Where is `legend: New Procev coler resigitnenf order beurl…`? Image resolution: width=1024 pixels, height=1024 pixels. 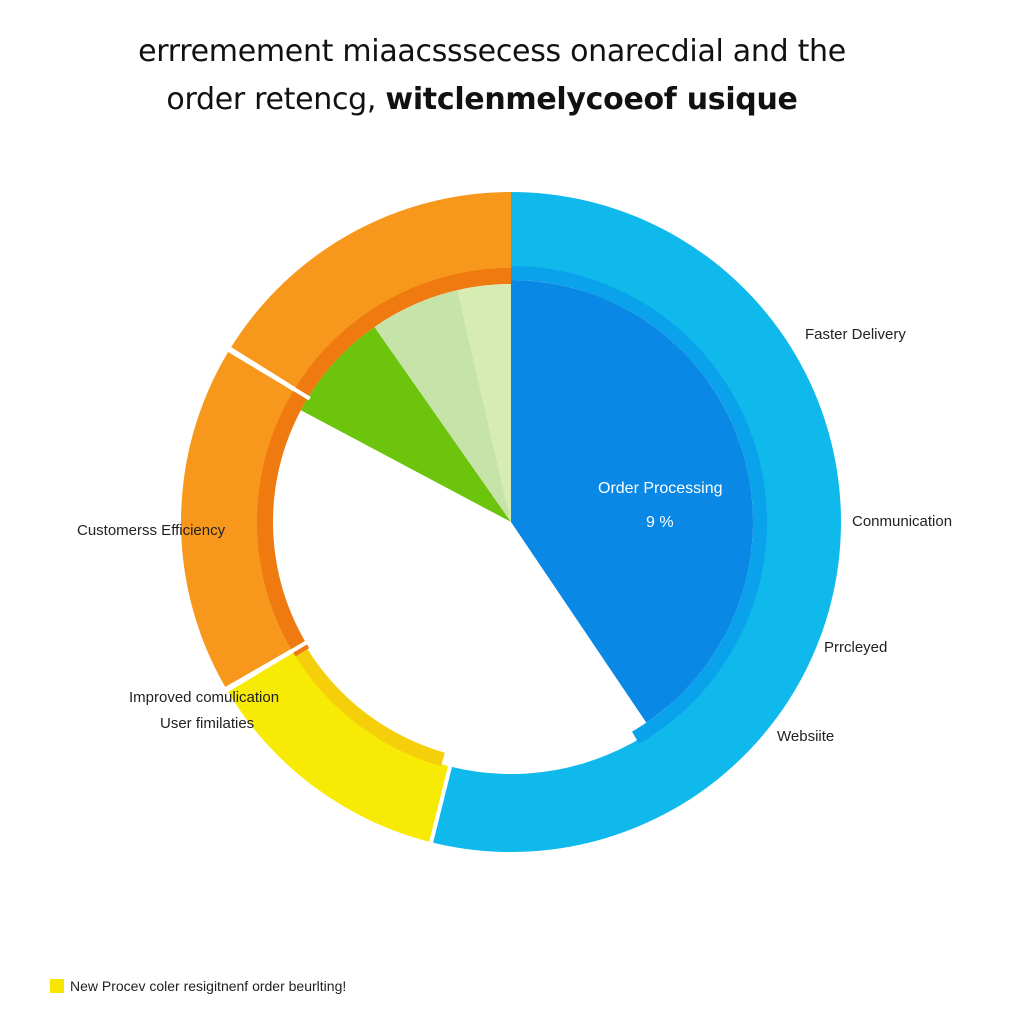
legend: New Procev coler resigitnenf order beurl… is located at coordinates (198, 986).